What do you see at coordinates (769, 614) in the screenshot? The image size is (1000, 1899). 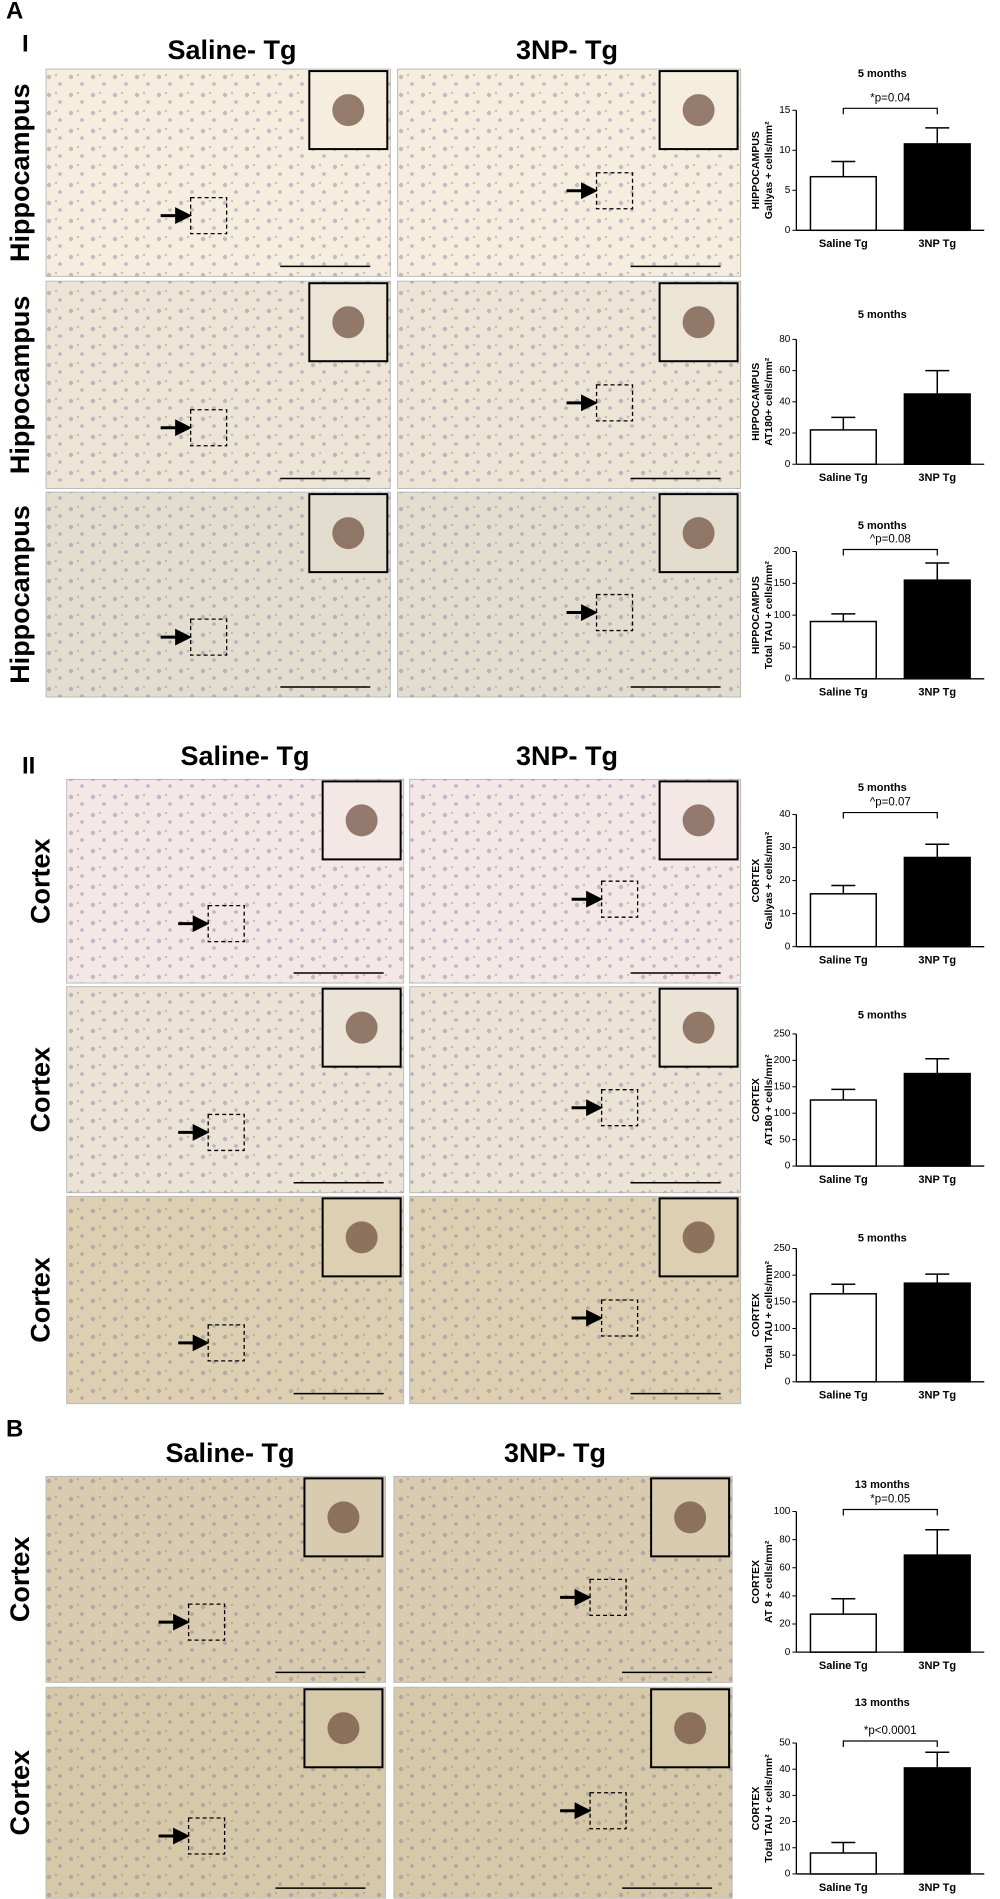 I see `y-axis-label: Total TAU + cells/mm²` at bounding box center [769, 614].